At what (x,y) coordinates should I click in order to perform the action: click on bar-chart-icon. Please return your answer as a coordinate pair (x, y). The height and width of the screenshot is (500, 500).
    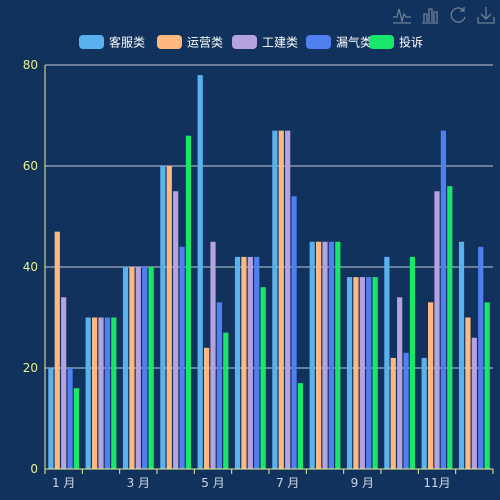
    Looking at the image, I should click on (430, 15).